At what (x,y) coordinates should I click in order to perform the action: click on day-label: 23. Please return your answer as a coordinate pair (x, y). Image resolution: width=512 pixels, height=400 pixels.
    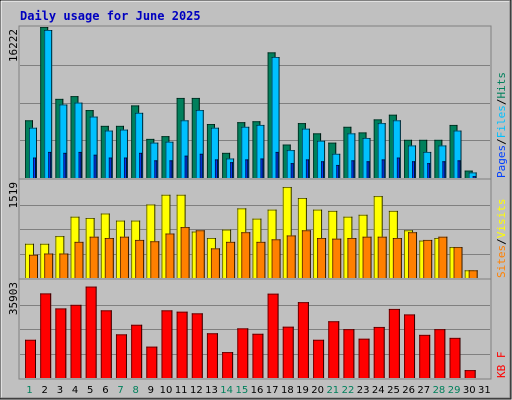
    Looking at the image, I should click on (363, 390).